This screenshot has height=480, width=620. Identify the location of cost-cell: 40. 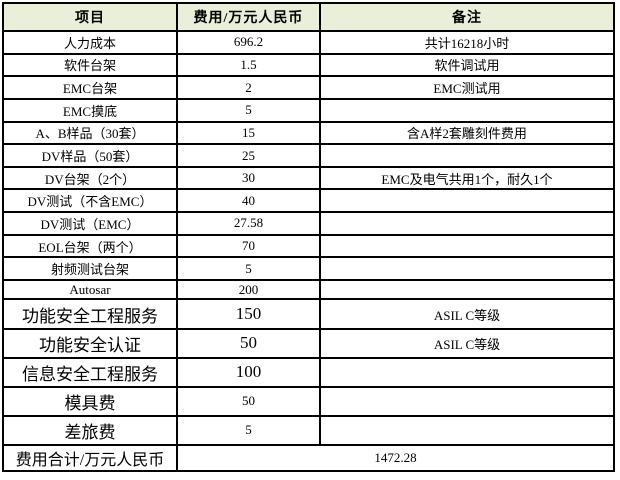
(248, 201).